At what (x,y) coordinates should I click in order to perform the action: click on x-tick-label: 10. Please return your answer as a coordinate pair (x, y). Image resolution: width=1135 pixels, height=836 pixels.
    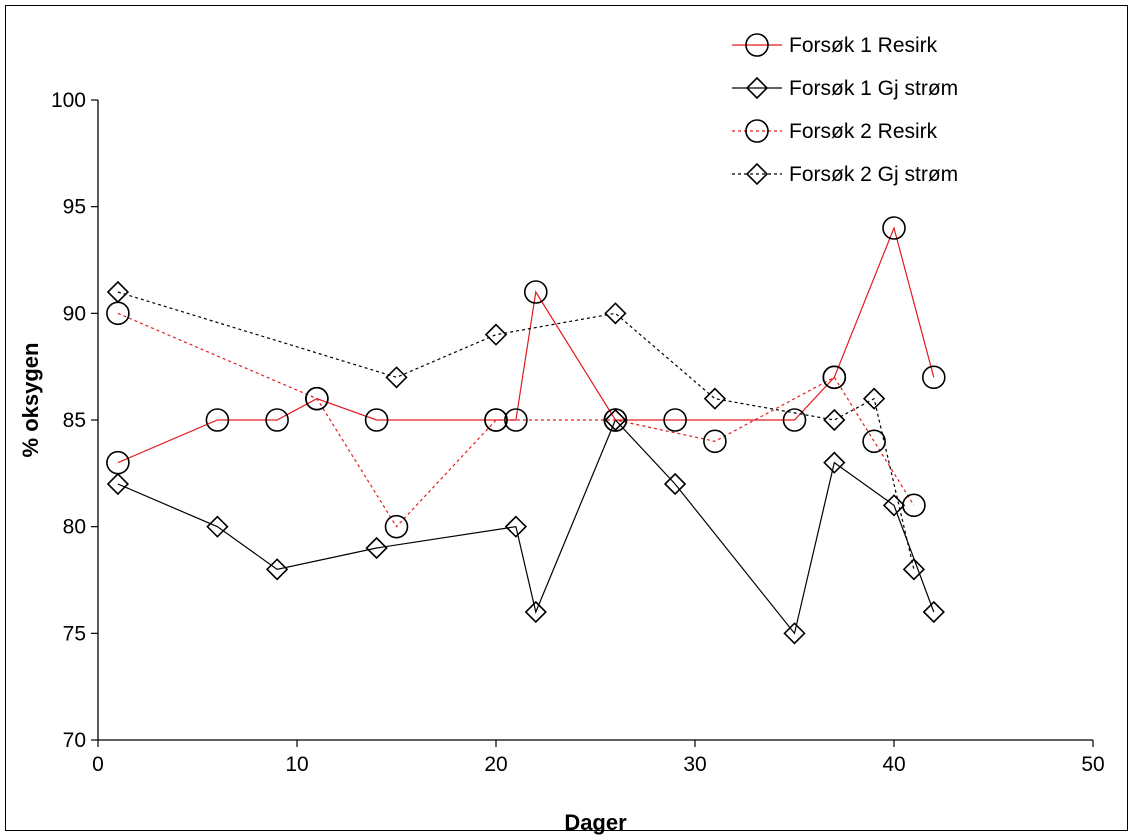
    Looking at the image, I should click on (296, 764).